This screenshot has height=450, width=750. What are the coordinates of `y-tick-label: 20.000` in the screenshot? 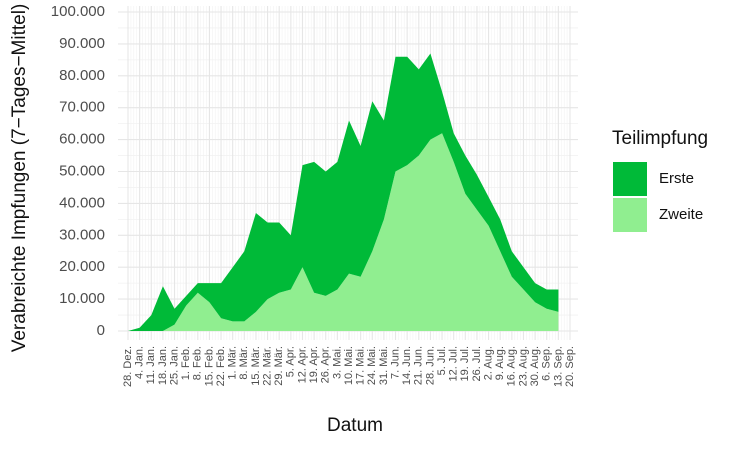 It's located at (82, 266).